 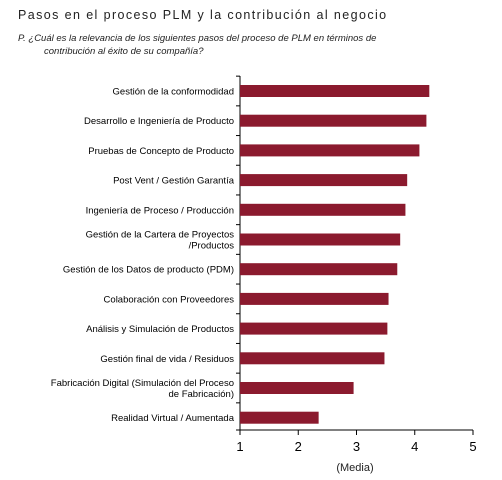 I want to click on x-tick-label: 2, so click(x=298, y=446).